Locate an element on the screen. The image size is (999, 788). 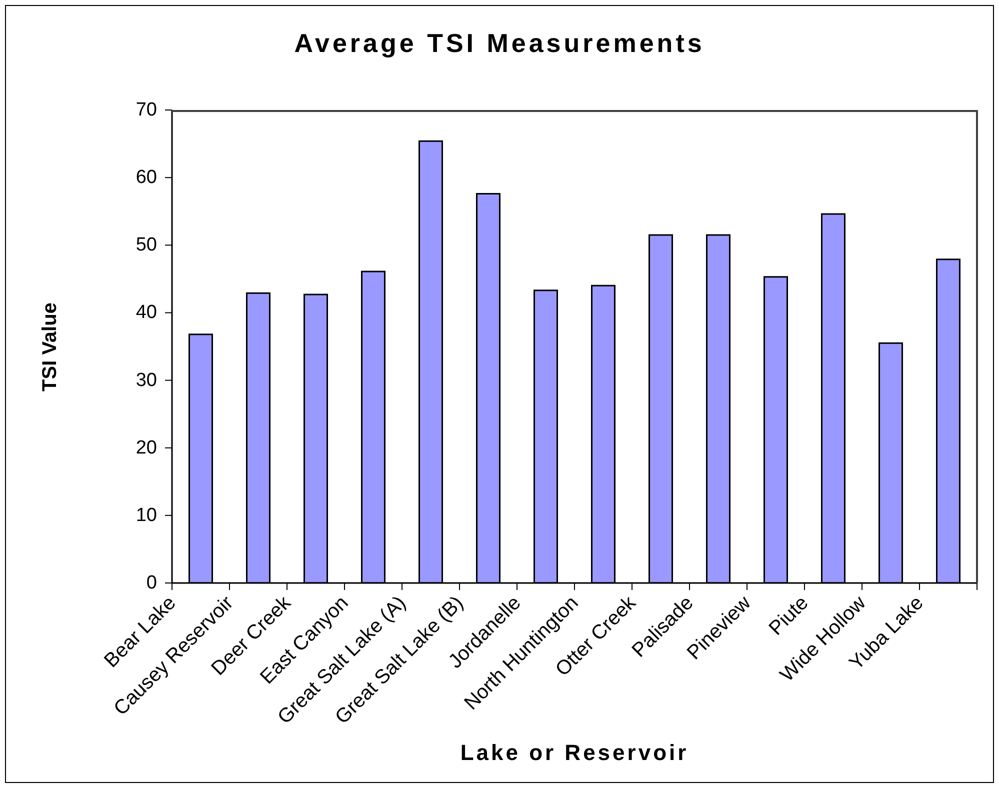
y-tick-label: 60 is located at coordinates (146, 177).